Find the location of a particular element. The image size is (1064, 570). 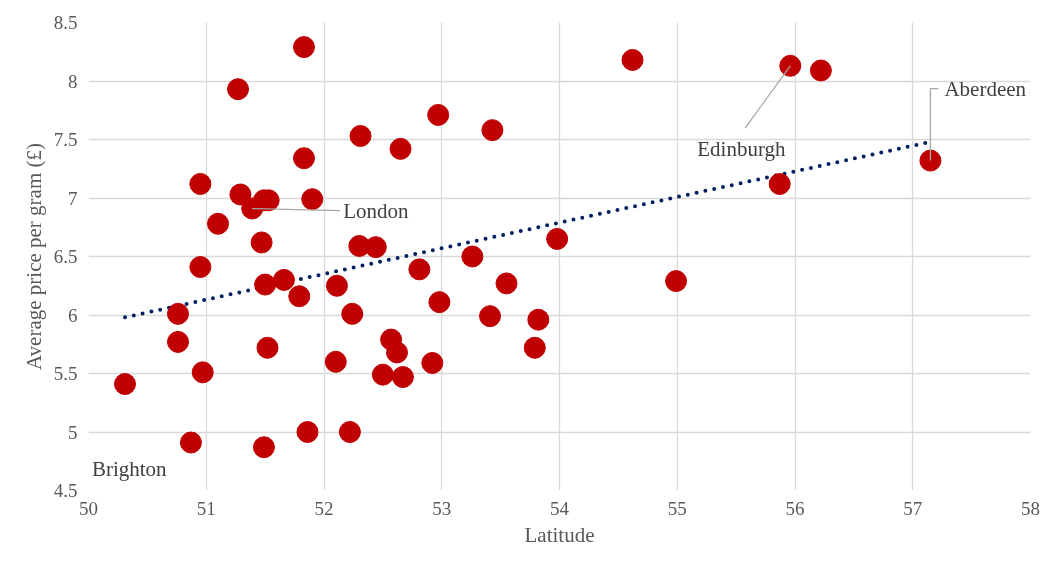

y-tick-label: 6.5 is located at coordinates (65, 256).